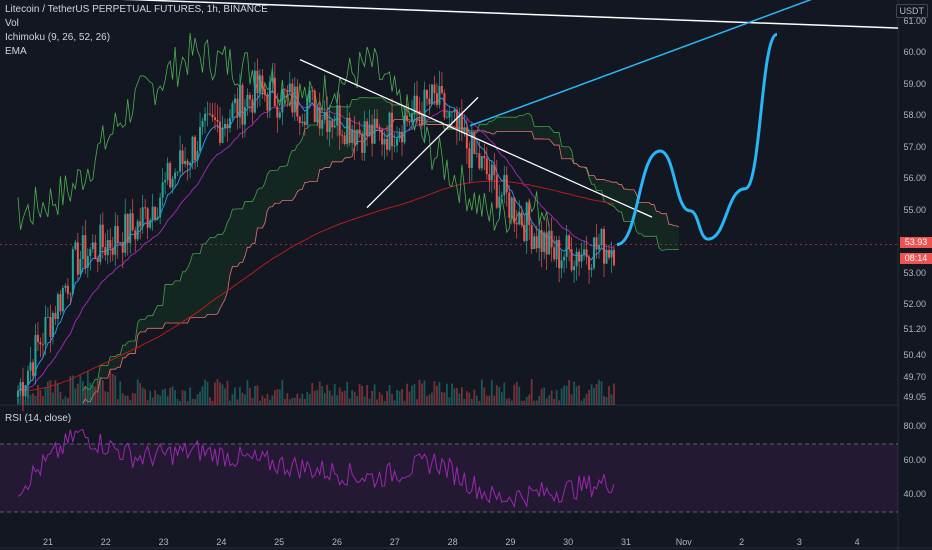  What do you see at coordinates (911, 11) in the screenshot?
I see `currency-selector: USDT` at bounding box center [911, 11].